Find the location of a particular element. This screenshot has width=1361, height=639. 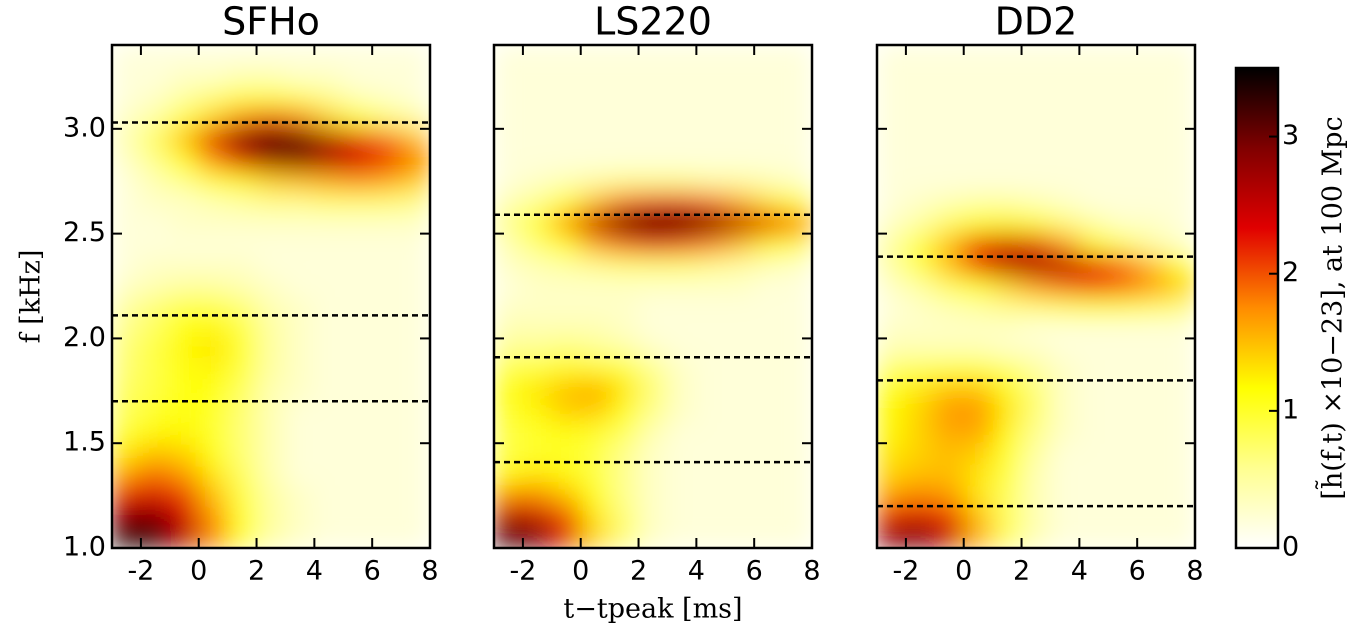

x-tick-label: 8 is located at coordinates (811, 571).